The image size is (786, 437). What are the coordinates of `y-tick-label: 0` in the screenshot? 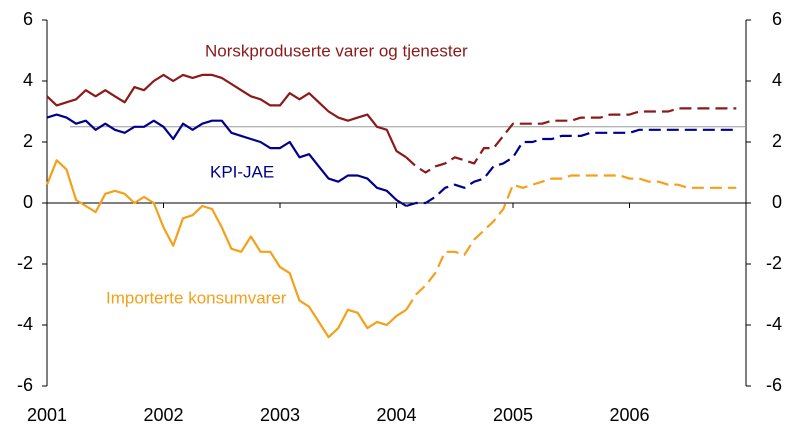 It's located at (28, 202).